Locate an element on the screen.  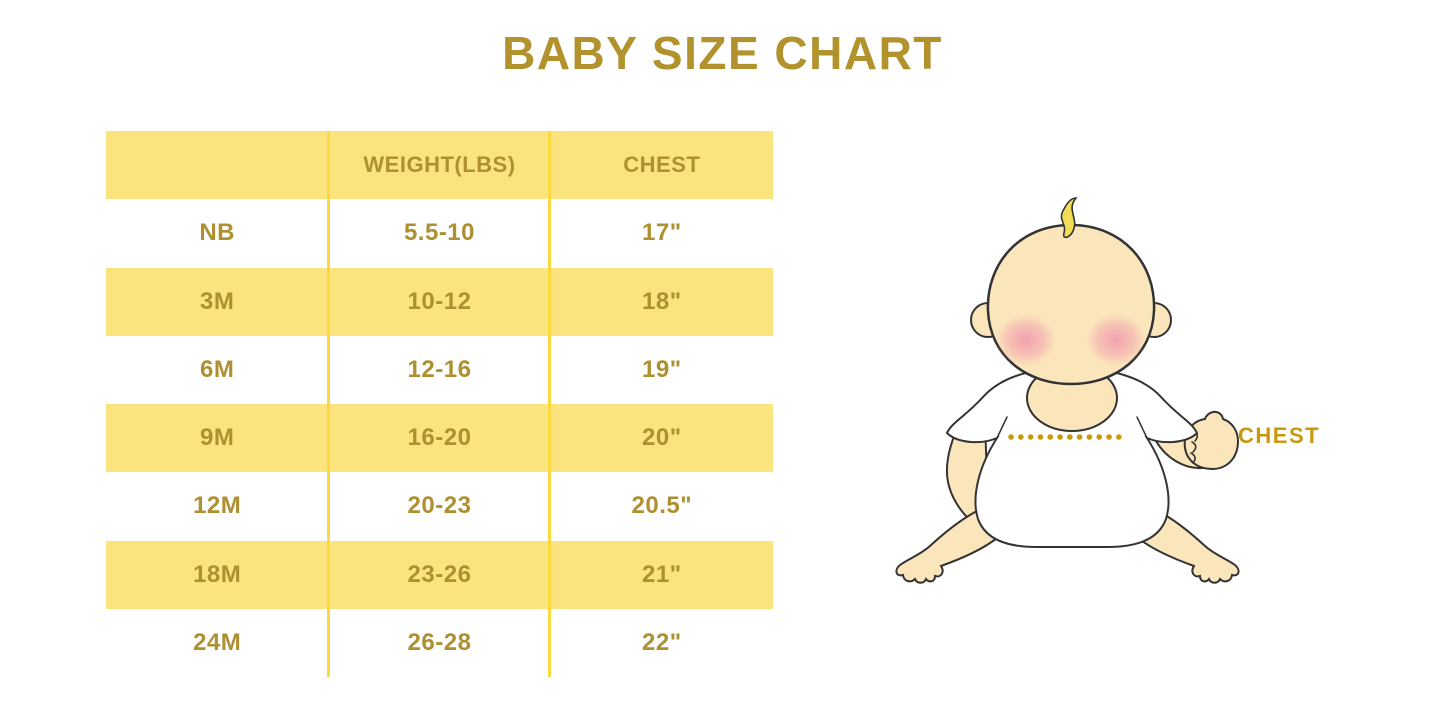
size-cell: 24M is located at coordinates (217, 642).